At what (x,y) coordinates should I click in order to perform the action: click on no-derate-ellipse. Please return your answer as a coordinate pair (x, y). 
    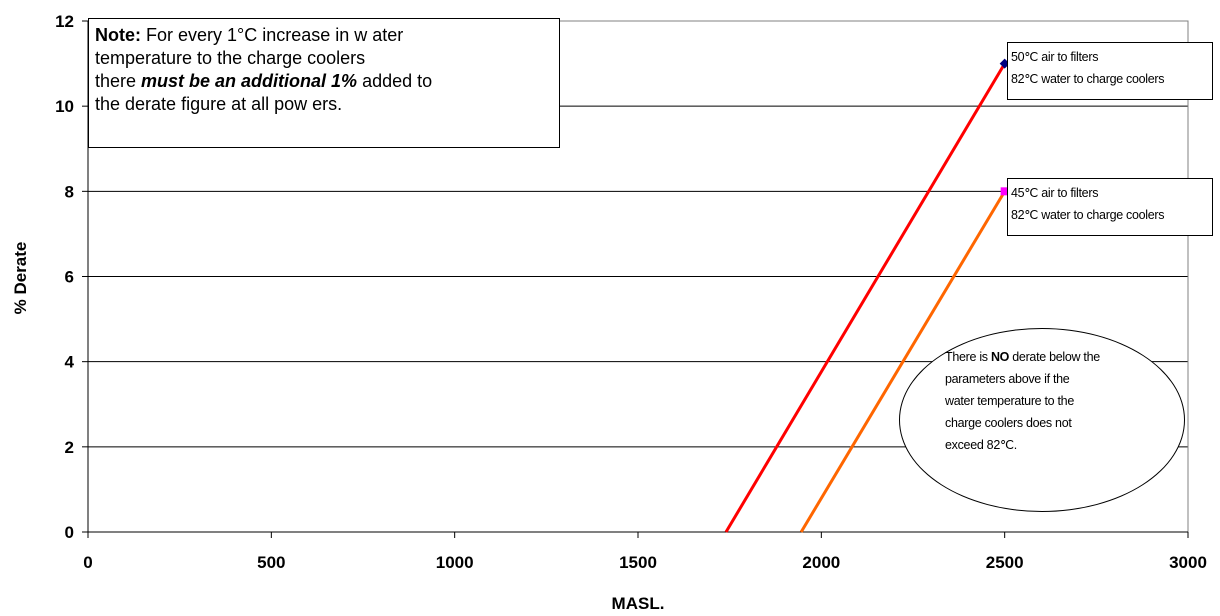
    Looking at the image, I should click on (1042, 420).